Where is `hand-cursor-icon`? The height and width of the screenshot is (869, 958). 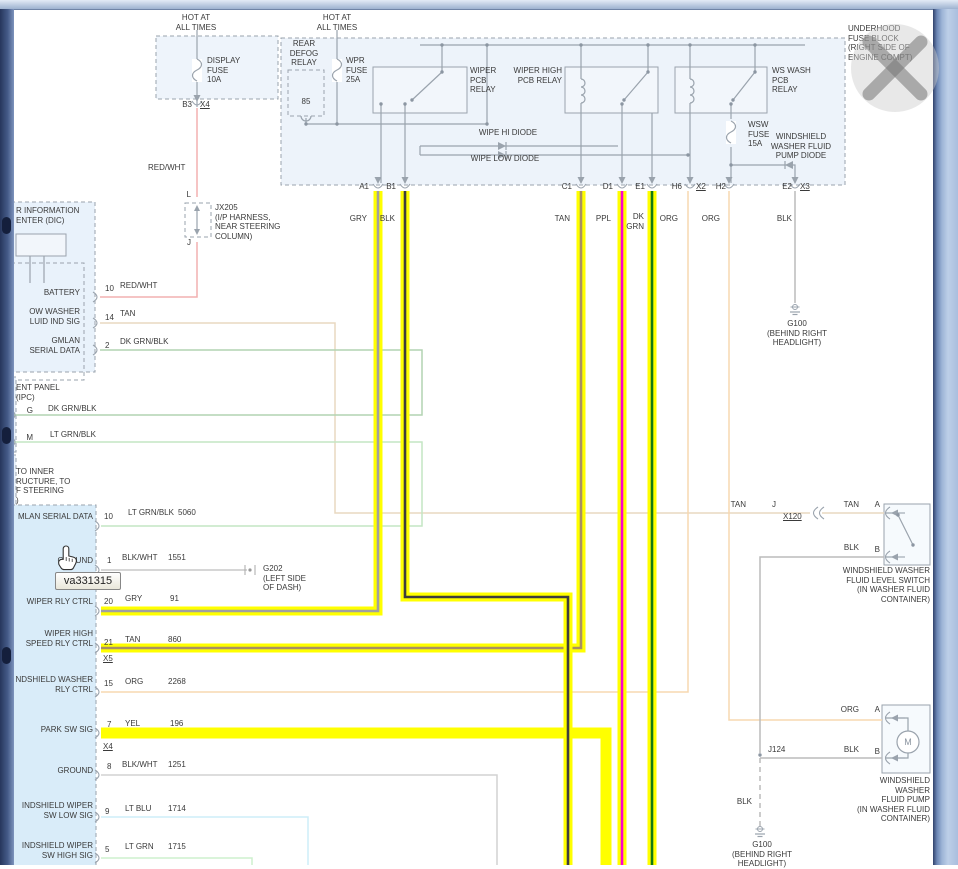 hand-cursor-icon is located at coordinates (69, 560).